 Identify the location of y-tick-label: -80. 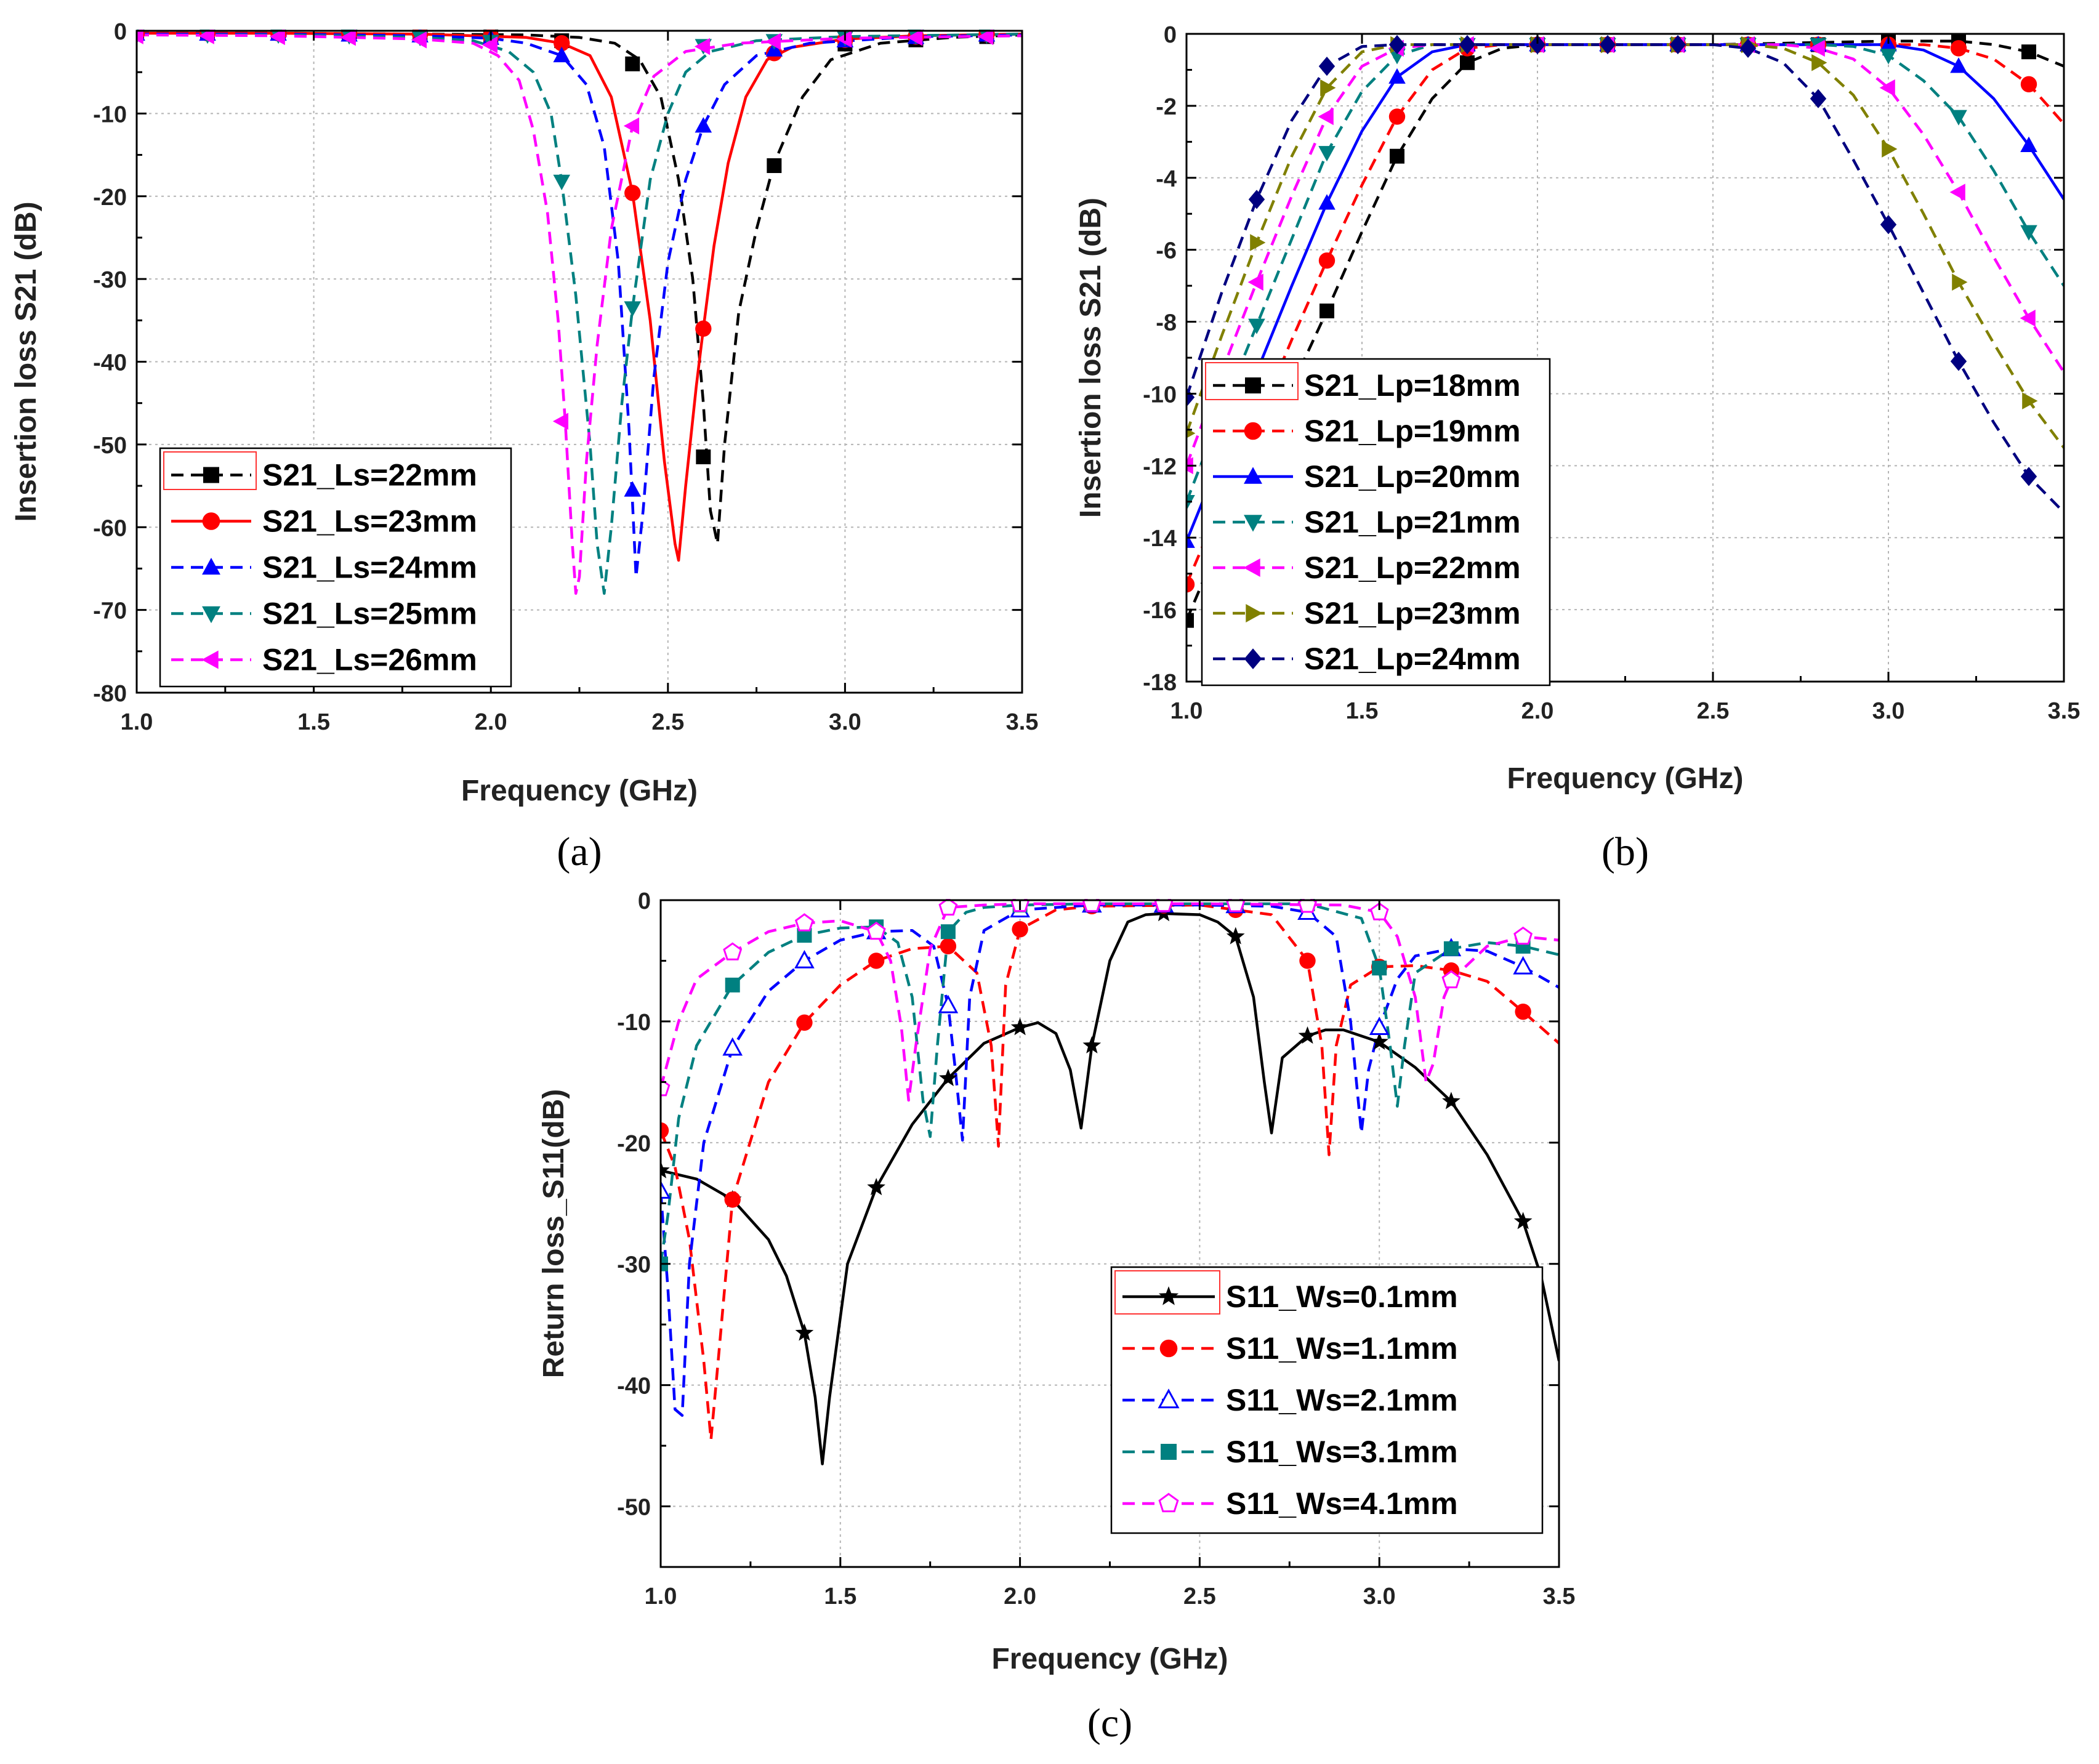
(110, 694).